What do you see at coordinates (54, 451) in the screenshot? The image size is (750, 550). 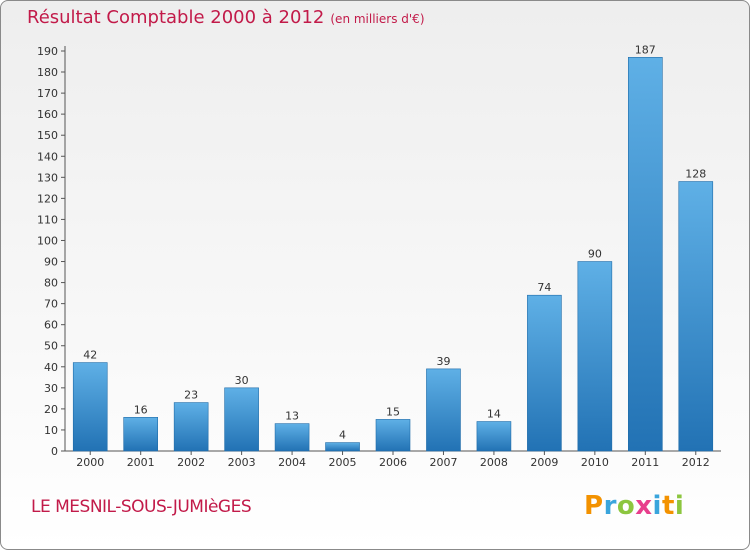 I see `y-tick-label: 0` at bounding box center [54, 451].